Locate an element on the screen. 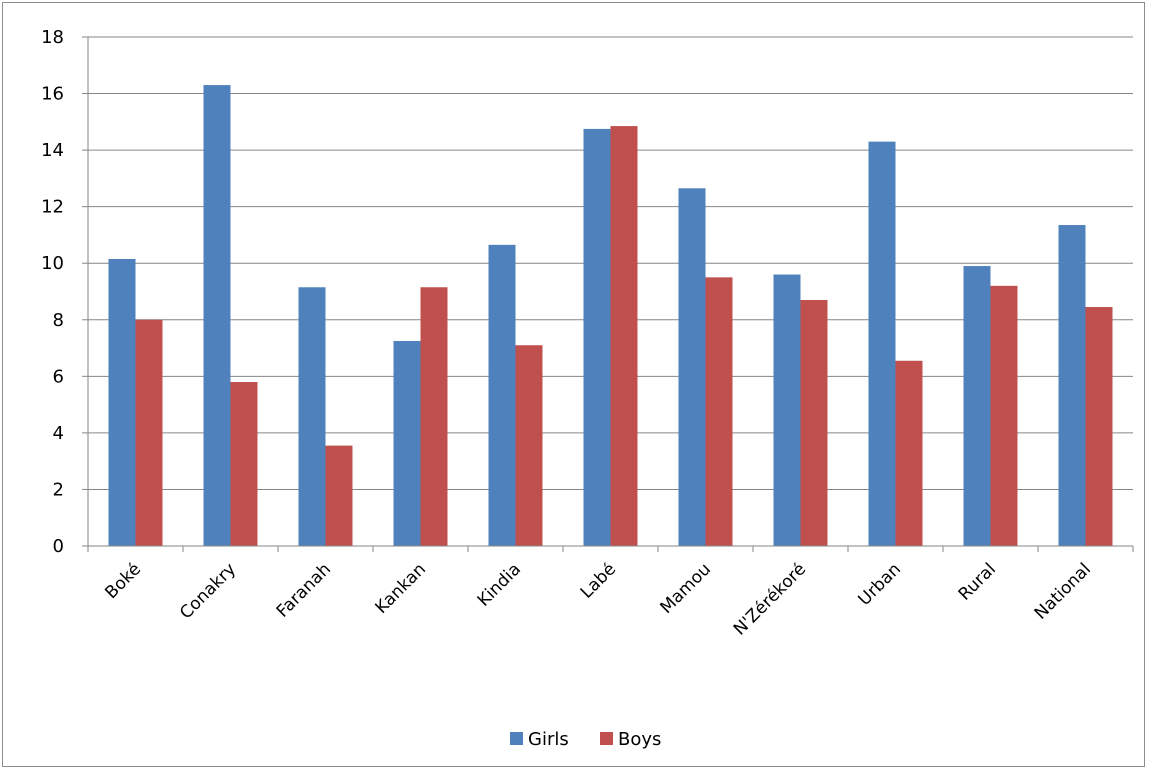  y-tick-label: 10 is located at coordinates (52, 263).